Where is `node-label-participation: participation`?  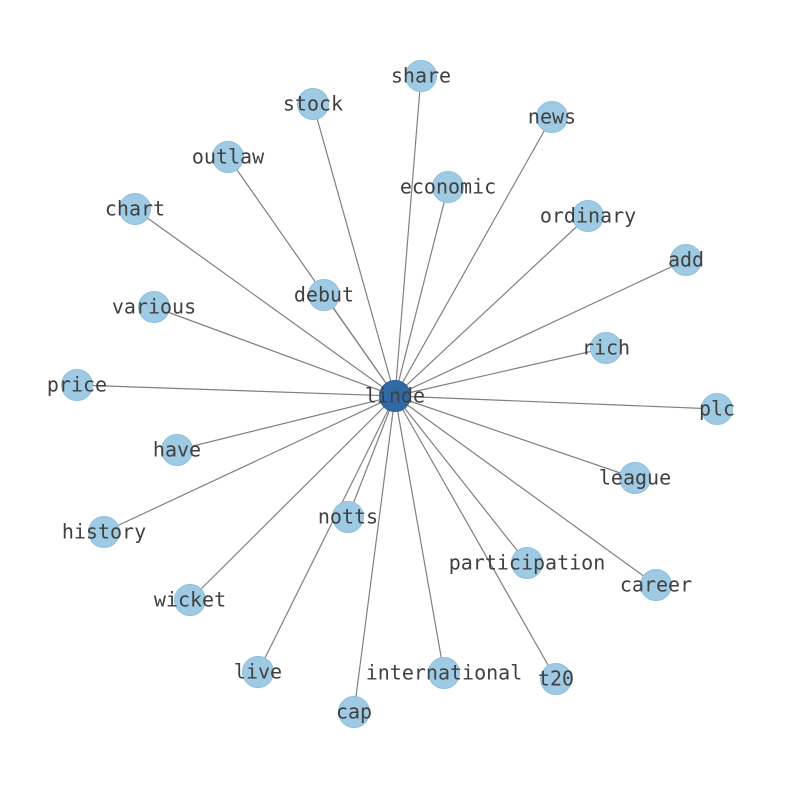
node-label-participation: participation is located at coordinates (527, 563).